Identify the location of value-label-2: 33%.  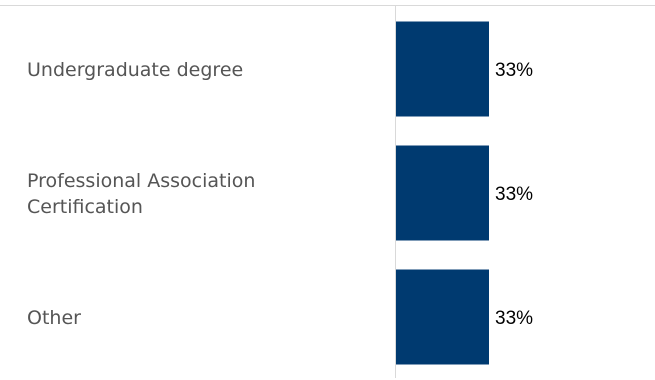
(514, 318).